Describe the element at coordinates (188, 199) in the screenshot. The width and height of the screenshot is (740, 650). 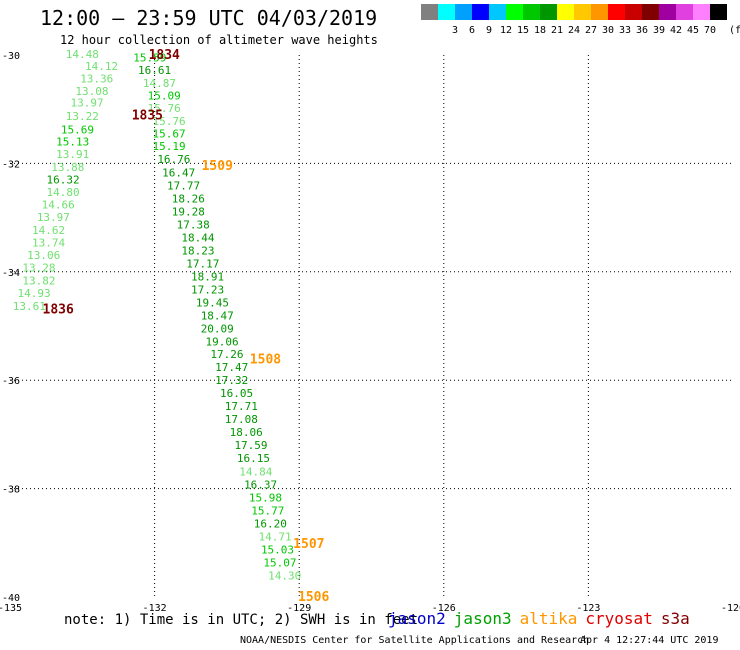
I see `wave-height-value: 18.26` at that location.